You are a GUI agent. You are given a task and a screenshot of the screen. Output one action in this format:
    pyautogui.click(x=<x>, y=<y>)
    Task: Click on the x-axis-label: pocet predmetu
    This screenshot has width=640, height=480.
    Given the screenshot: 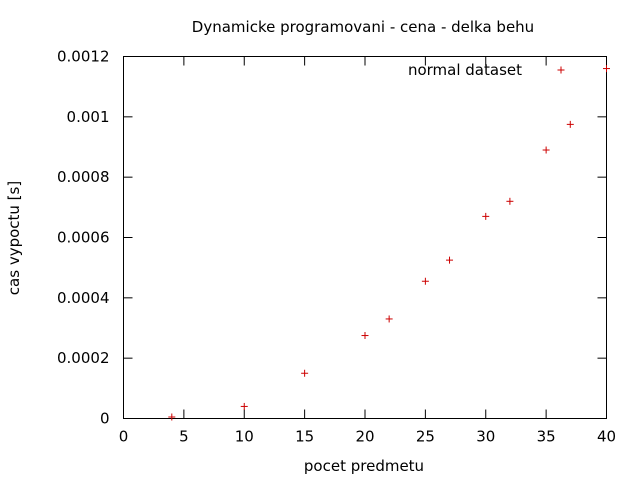 What is the action you would take?
    pyautogui.click(x=364, y=466)
    